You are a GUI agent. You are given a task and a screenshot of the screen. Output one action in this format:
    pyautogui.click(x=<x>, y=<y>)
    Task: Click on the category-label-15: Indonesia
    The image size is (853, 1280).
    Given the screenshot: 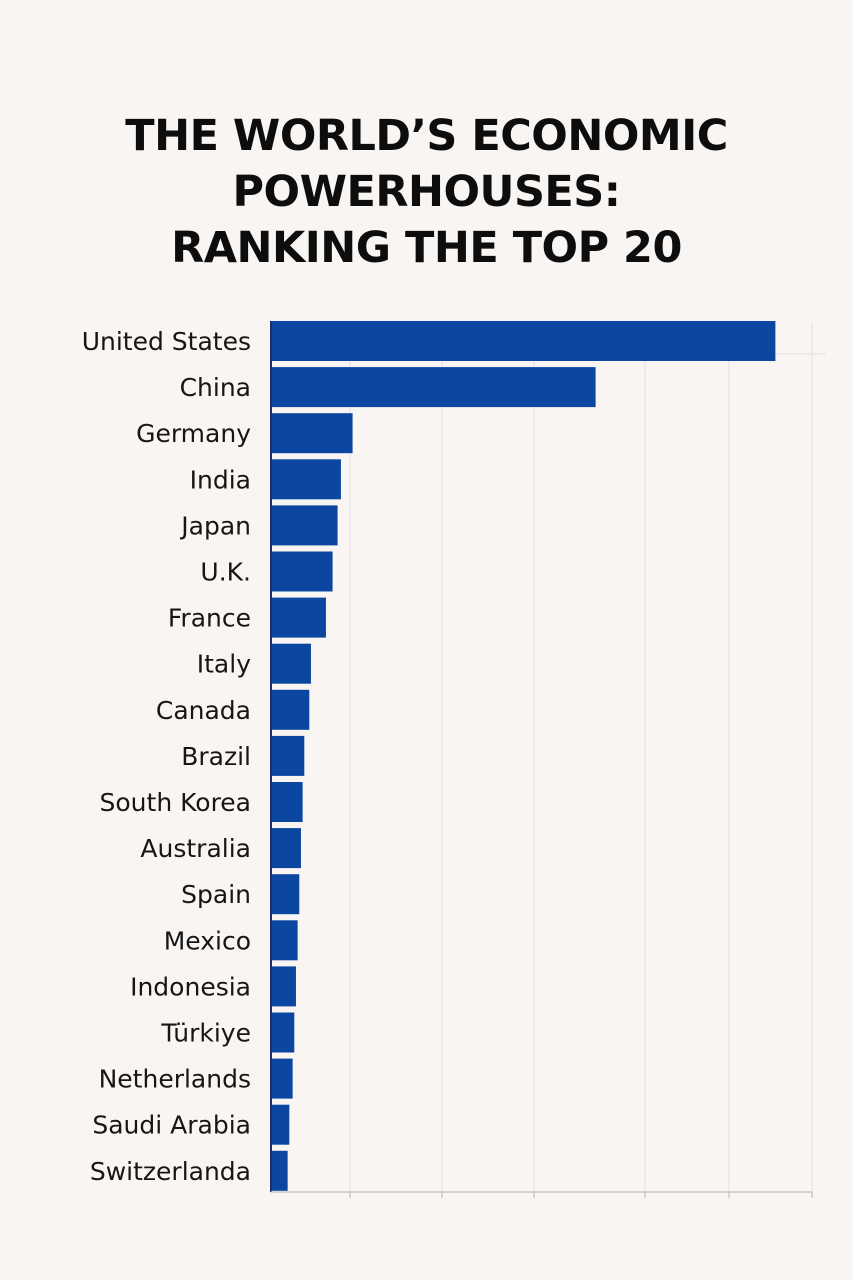 What is the action you would take?
    pyautogui.click(x=190, y=986)
    